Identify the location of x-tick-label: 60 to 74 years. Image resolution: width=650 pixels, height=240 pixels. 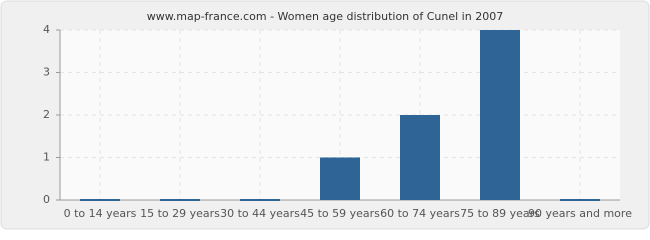
(420, 213).